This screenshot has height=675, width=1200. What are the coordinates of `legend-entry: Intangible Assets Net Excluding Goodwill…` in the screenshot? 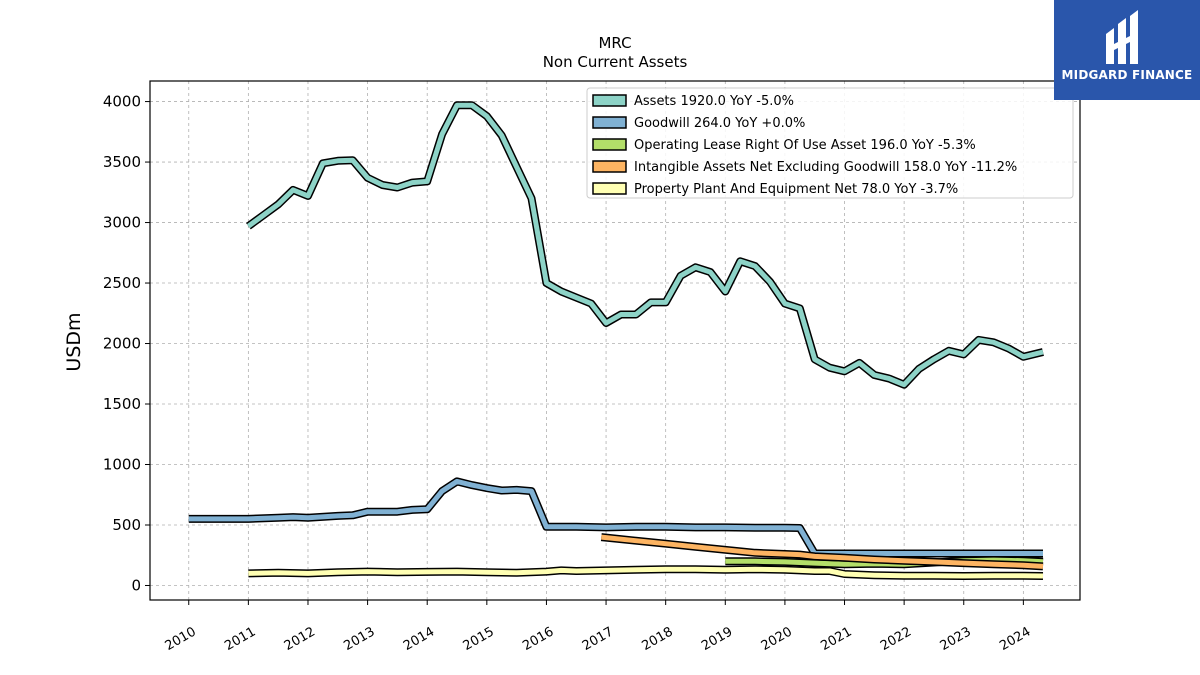 It's located at (825, 167).